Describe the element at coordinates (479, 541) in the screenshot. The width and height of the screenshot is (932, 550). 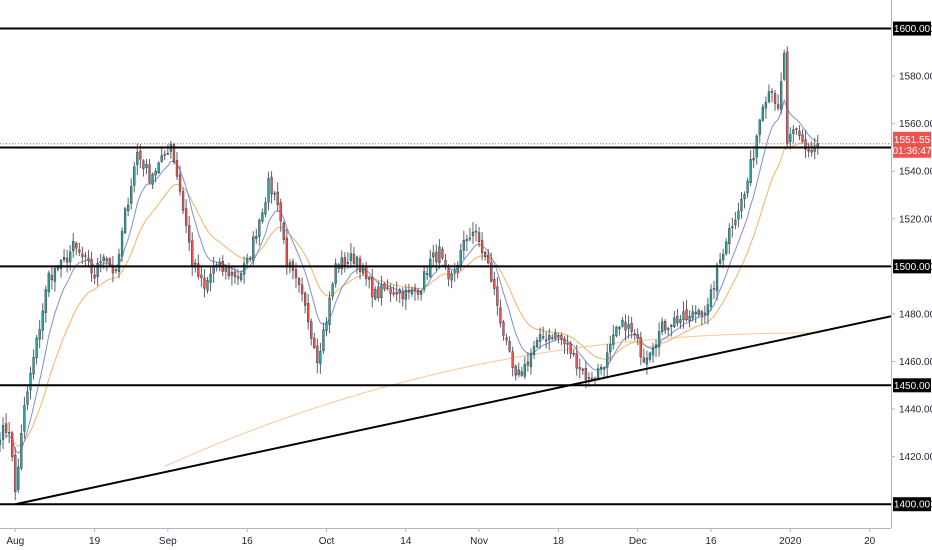
I see `x-tick-label: Nov` at that location.